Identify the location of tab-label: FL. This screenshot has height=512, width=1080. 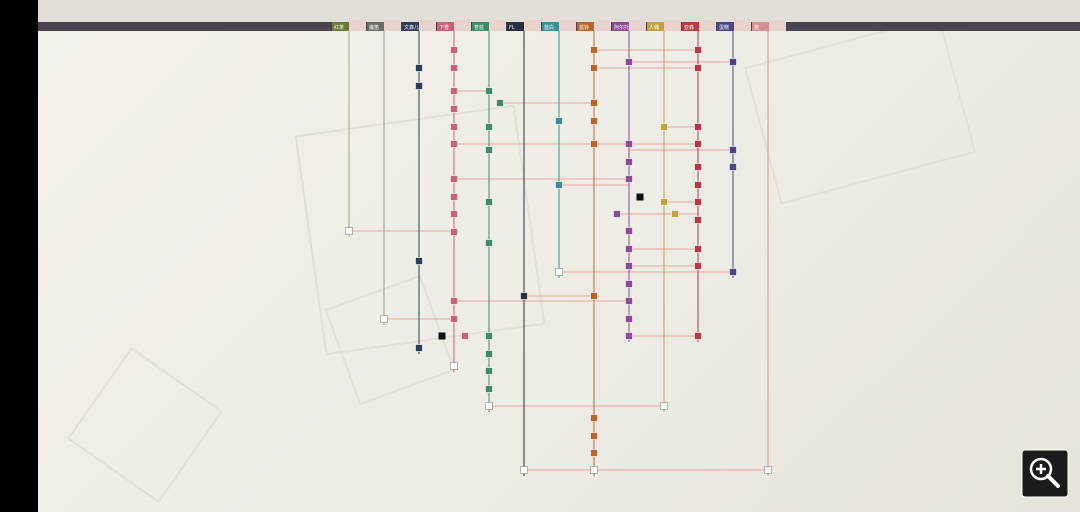
(512, 28).